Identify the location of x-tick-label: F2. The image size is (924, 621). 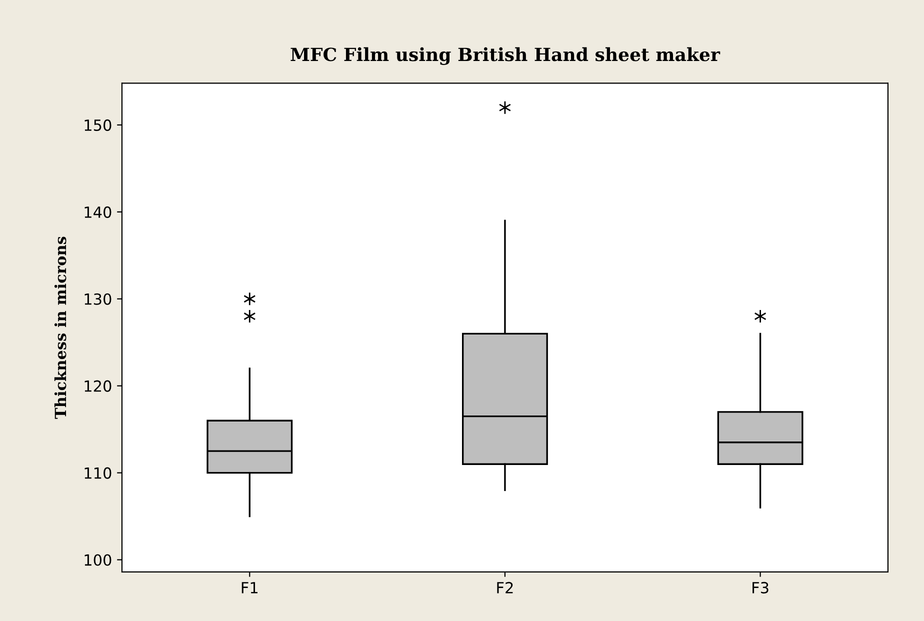
(505, 588).